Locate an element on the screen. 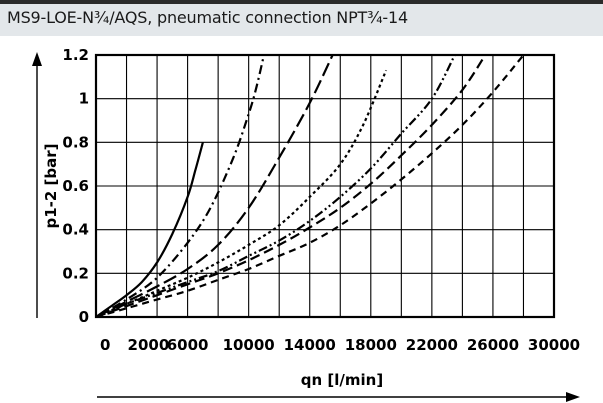 This screenshot has width=603, height=403. y-tick-label: 0.6 is located at coordinates (75, 186).